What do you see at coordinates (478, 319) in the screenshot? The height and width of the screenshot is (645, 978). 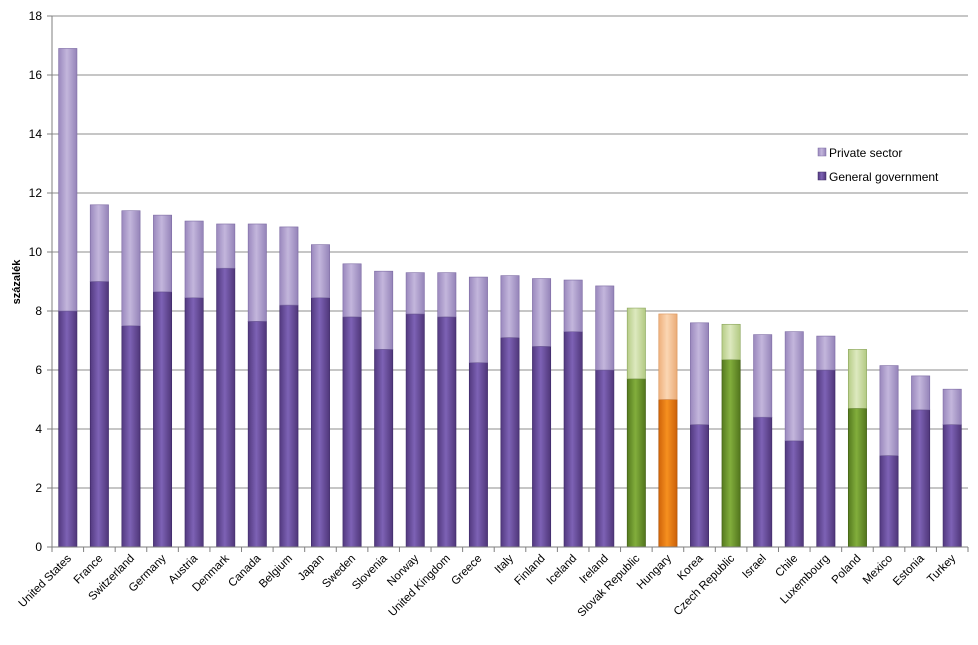 I see `bar-private-sector-greece` at bounding box center [478, 319].